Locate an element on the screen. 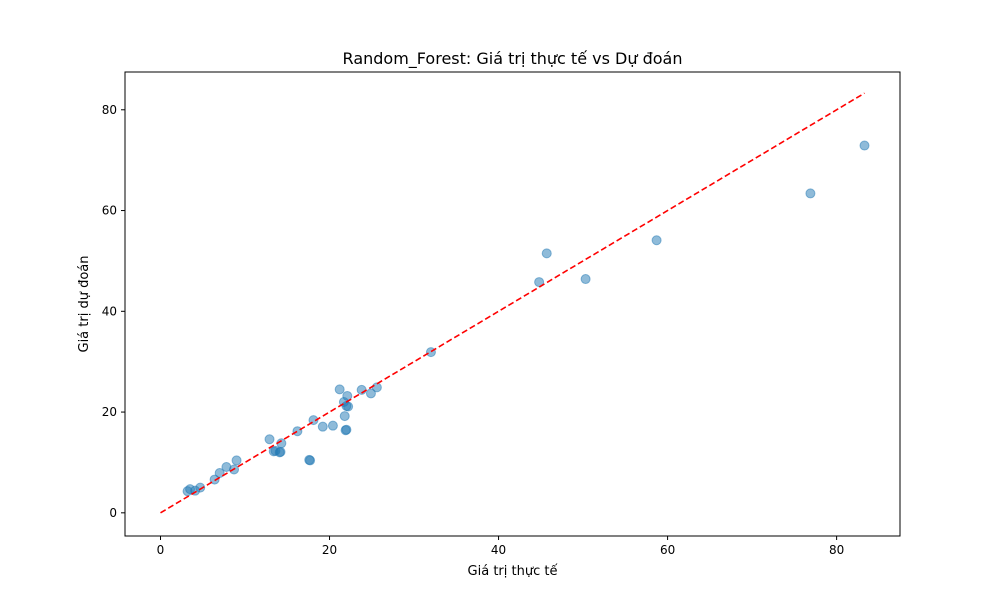 This screenshot has width=1000, height=600. y-tick-label: 40 is located at coordinates (109, 311).